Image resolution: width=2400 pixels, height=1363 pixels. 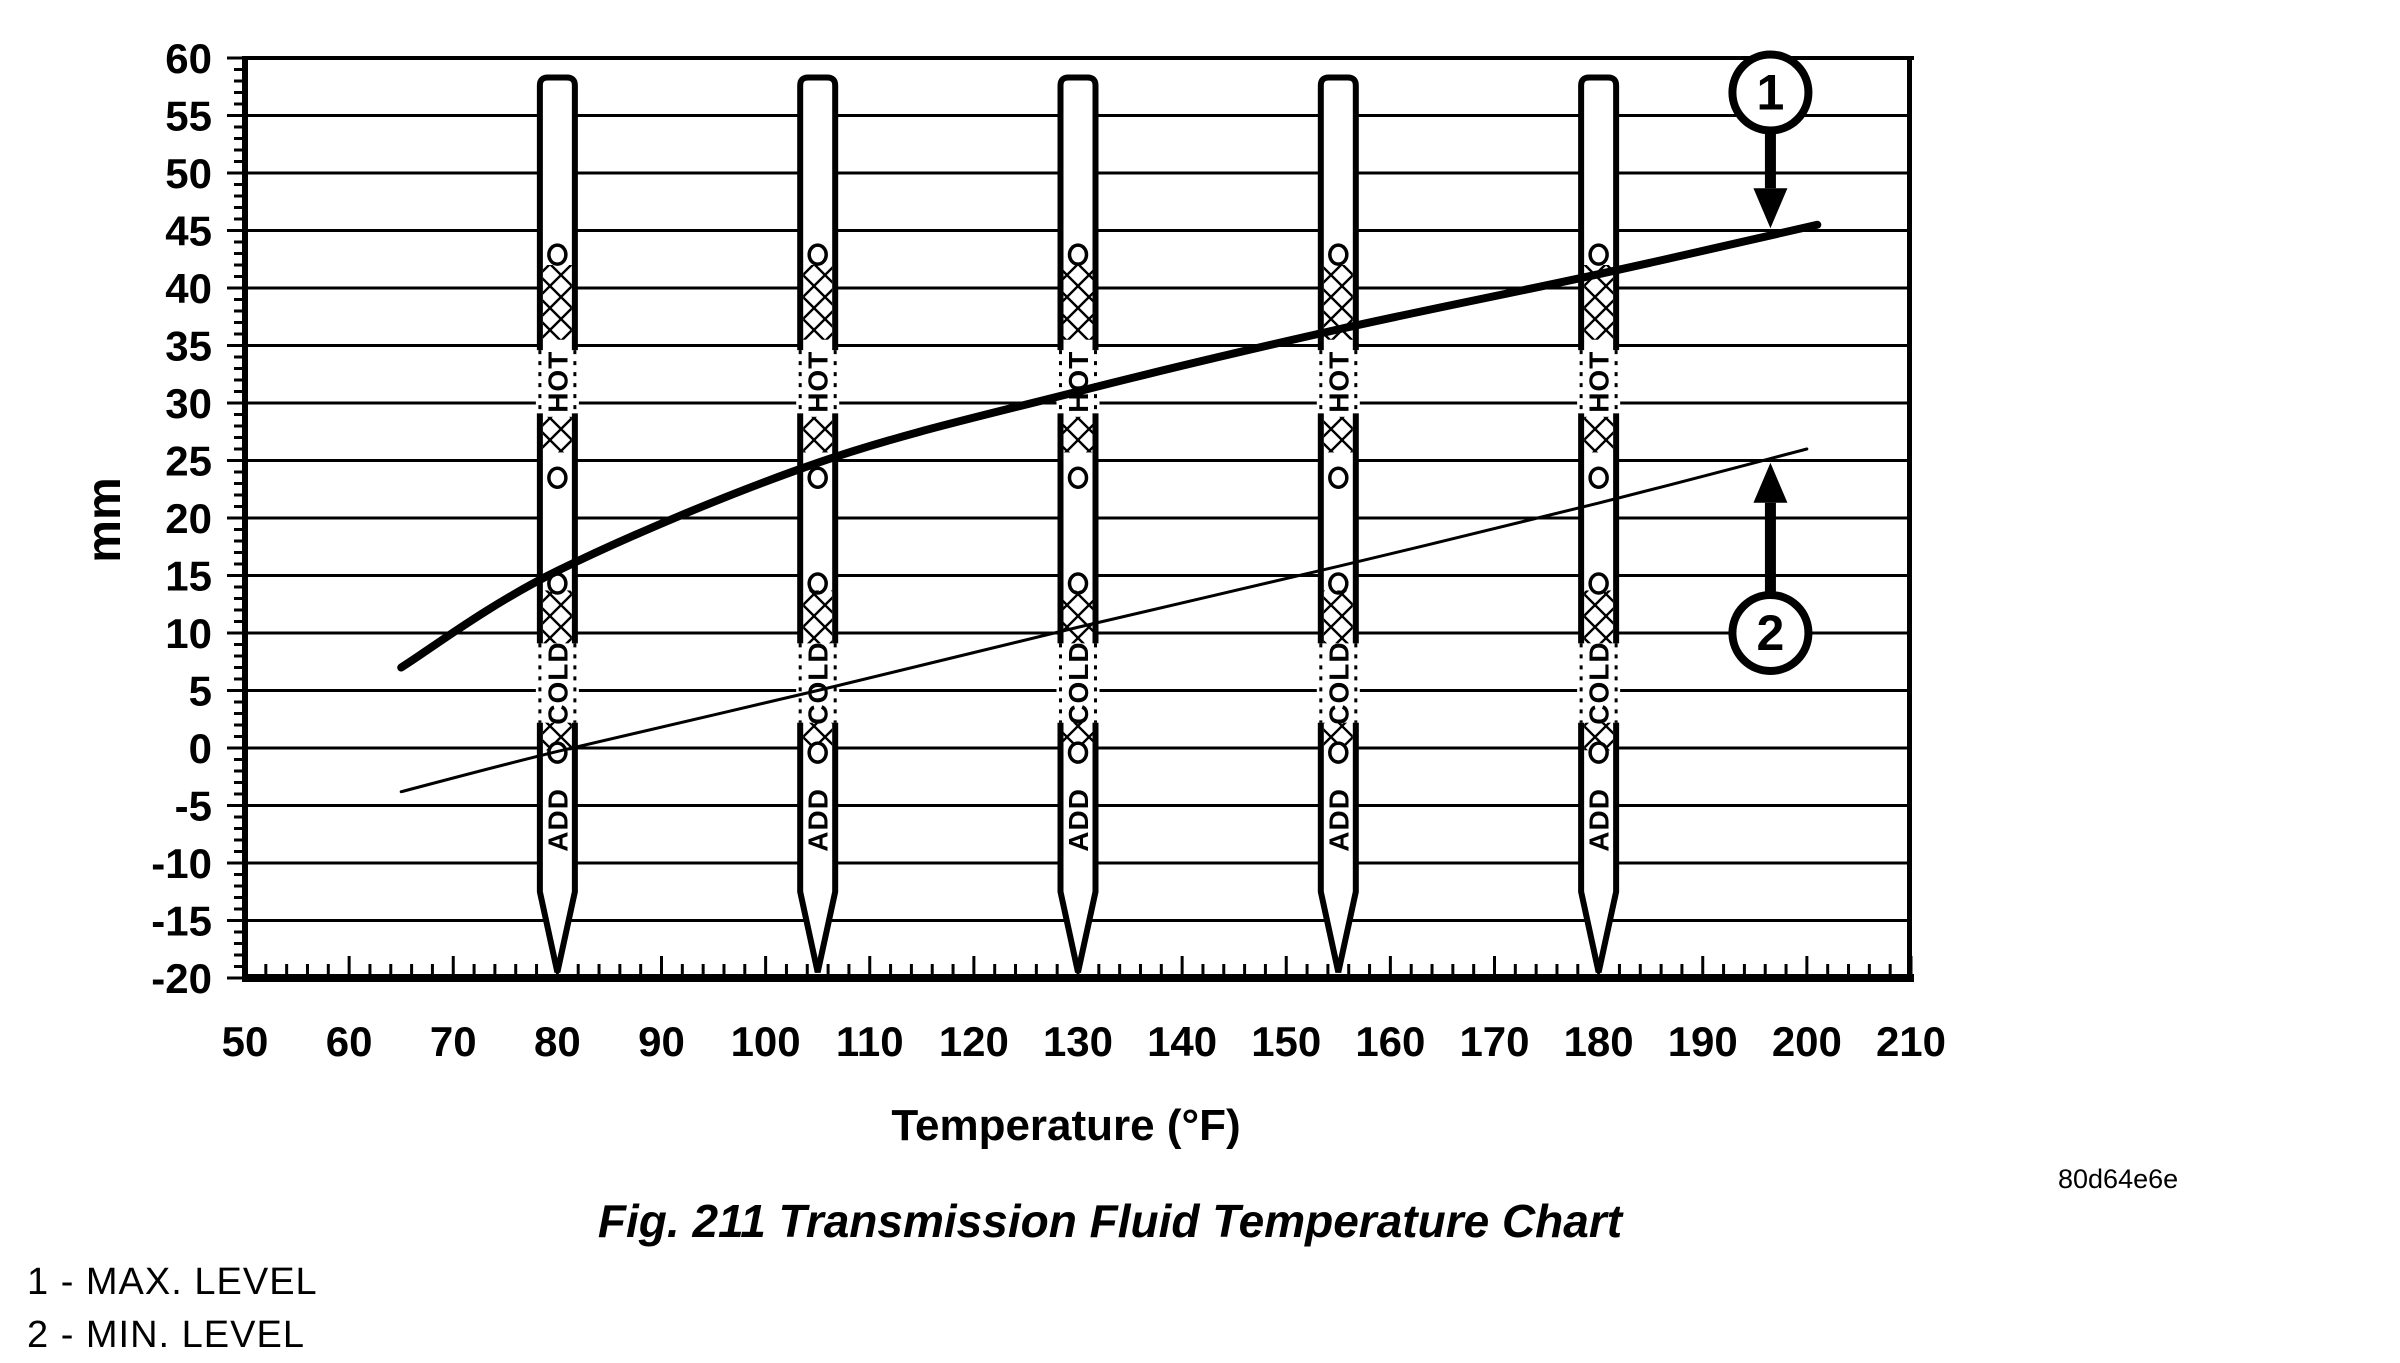 I want to click on arrow-down-icon, so click(x=1770, y=208).